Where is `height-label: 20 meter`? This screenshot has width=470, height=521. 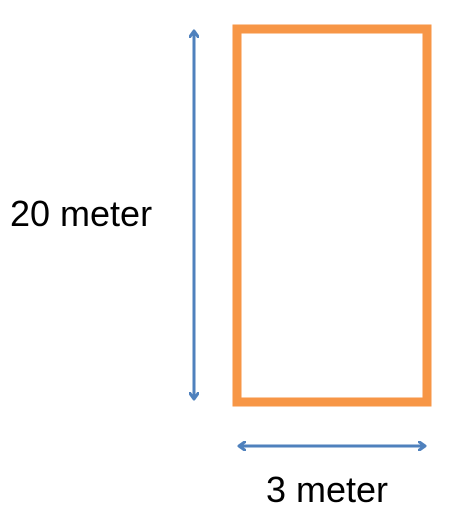
height-label: 20 meter is located at coordinates (81, 213).